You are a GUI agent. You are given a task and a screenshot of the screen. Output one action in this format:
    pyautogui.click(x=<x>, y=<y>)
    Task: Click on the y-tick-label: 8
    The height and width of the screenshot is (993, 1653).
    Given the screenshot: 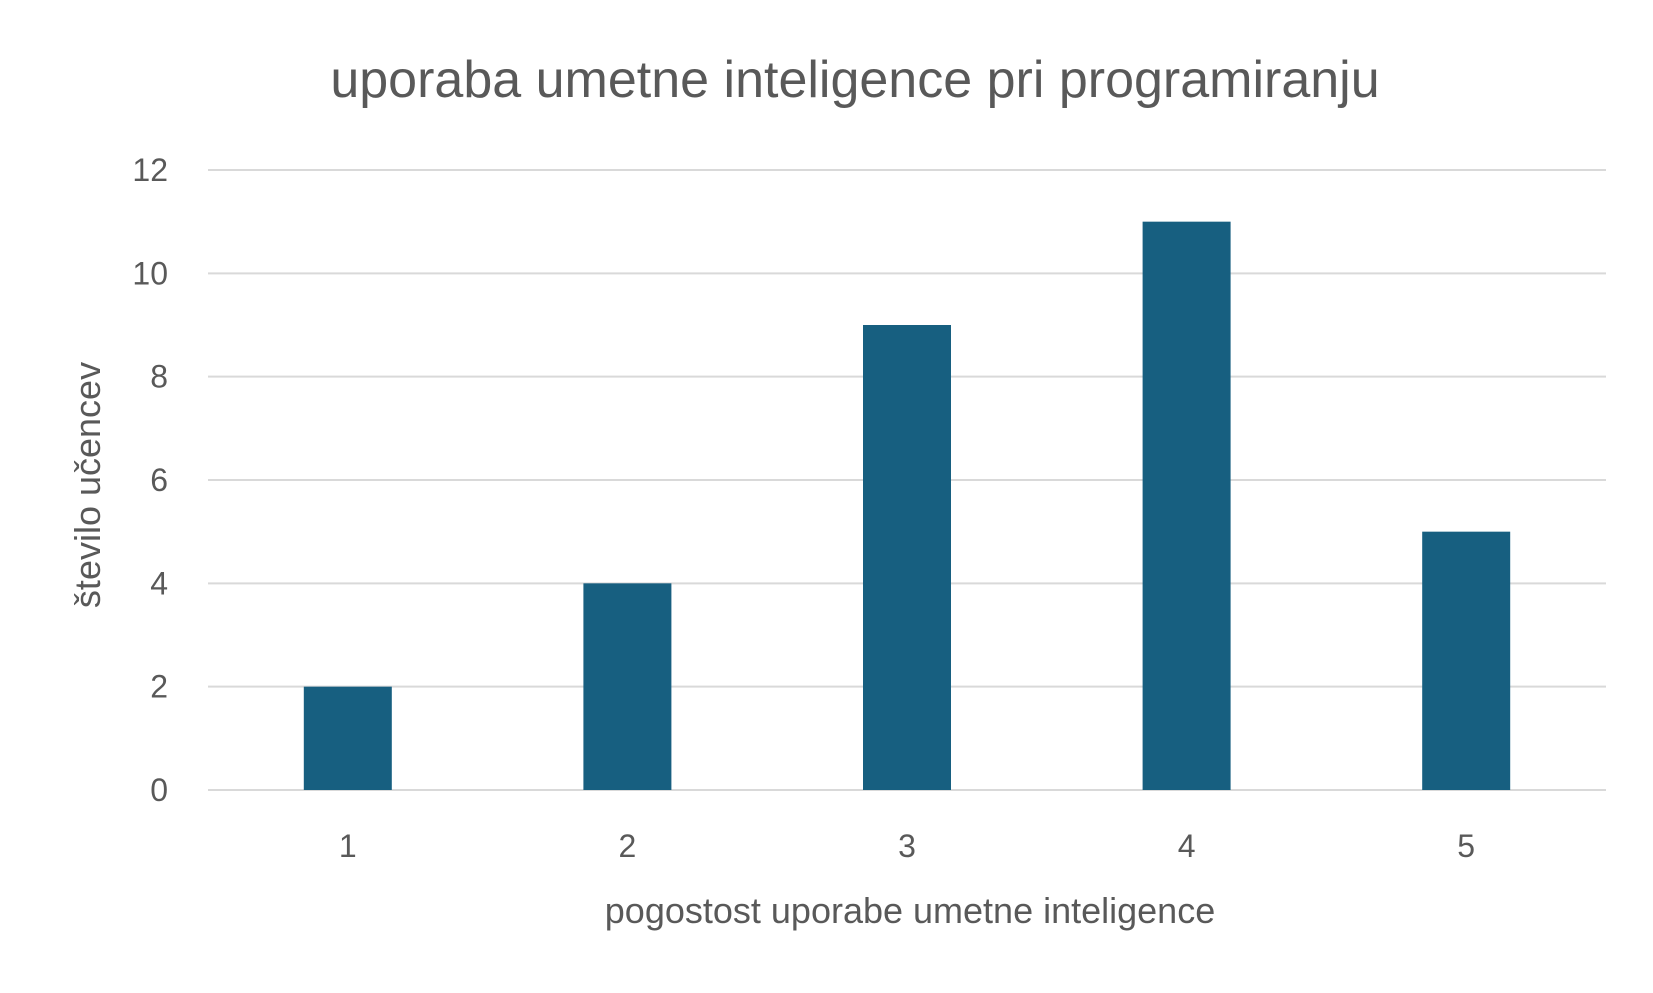 What is the action you would take?
    pyautogui.click(x=159, y=377)
    